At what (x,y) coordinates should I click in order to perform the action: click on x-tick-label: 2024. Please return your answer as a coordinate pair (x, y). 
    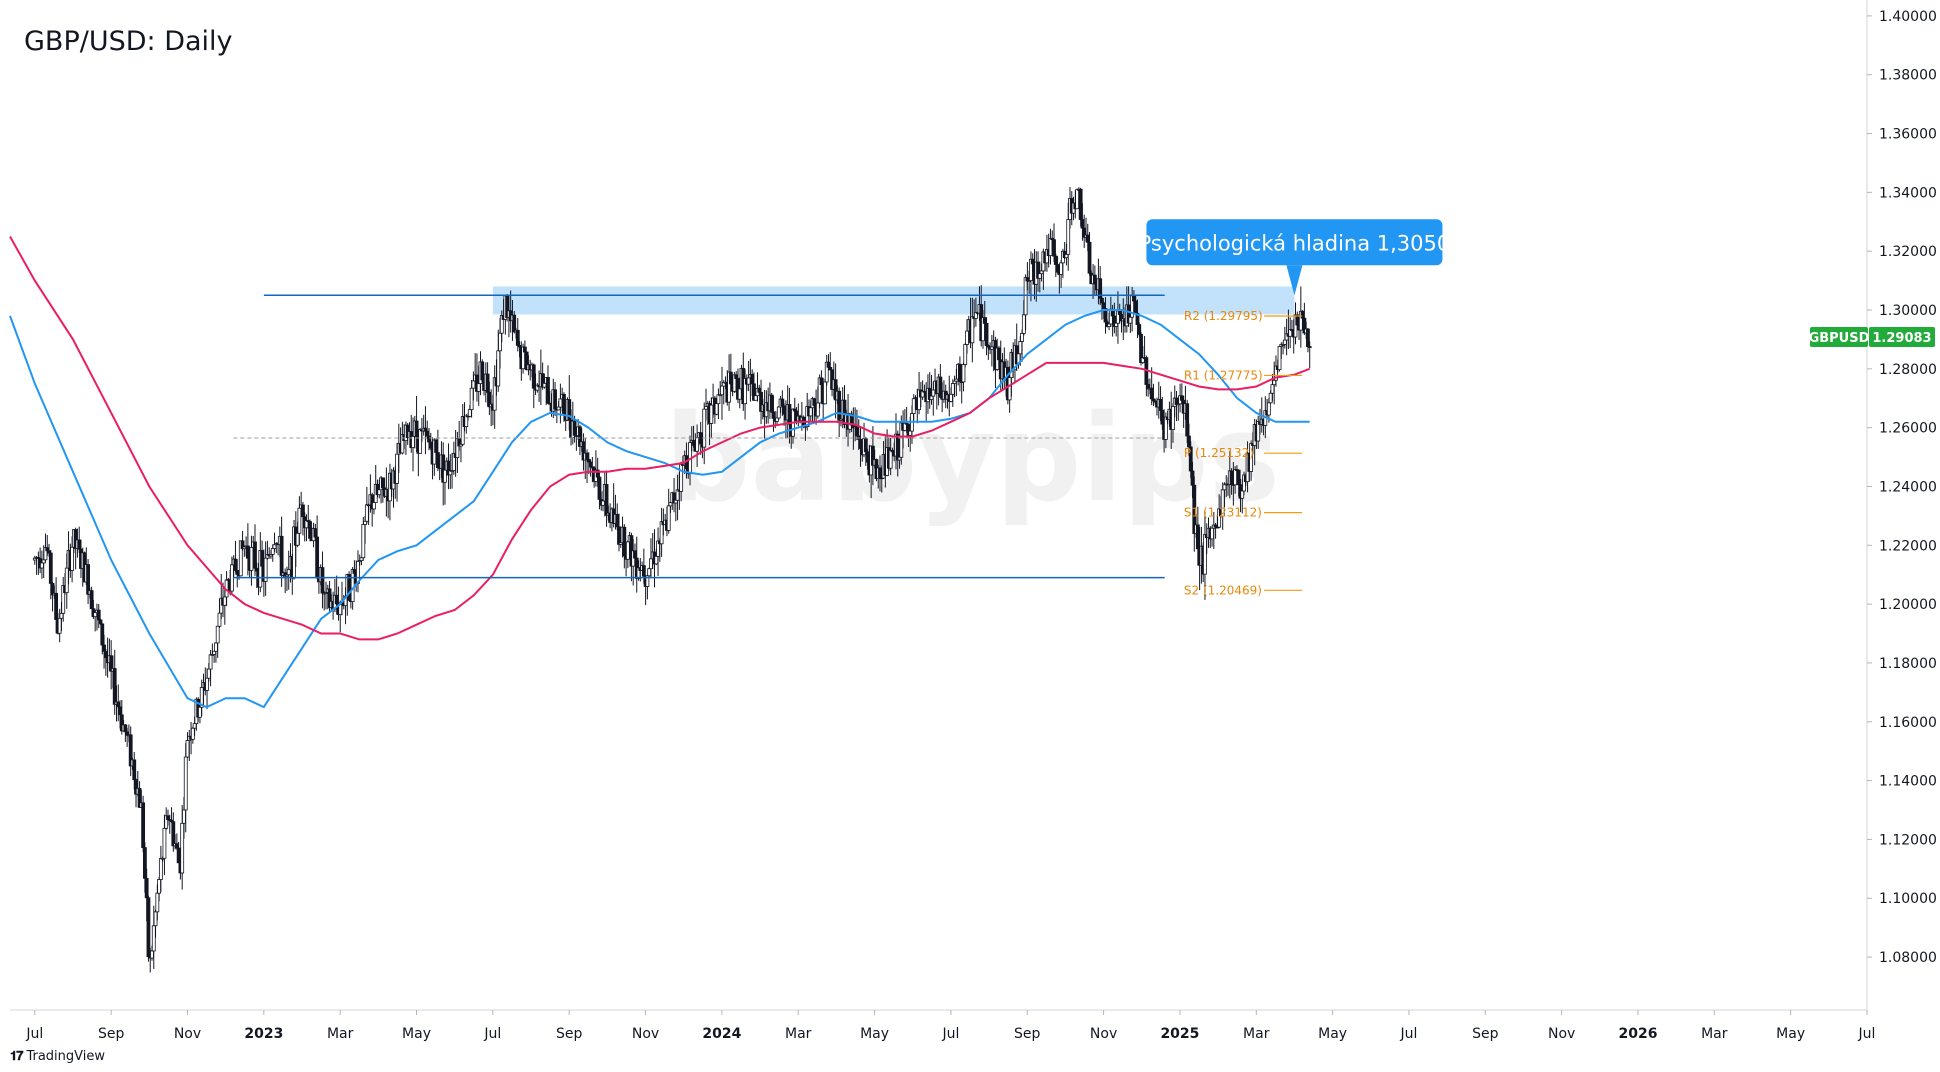
    Looking at the image, I should click on (721, 1034).